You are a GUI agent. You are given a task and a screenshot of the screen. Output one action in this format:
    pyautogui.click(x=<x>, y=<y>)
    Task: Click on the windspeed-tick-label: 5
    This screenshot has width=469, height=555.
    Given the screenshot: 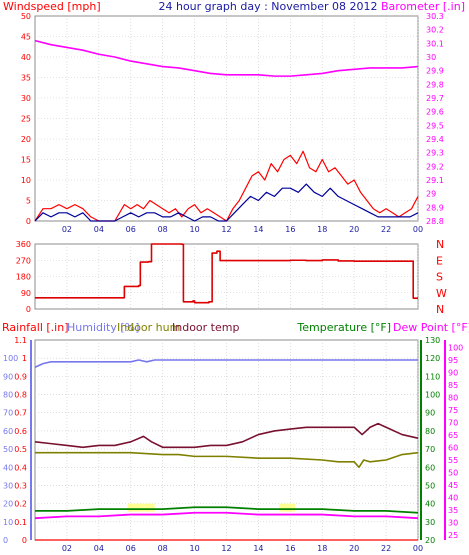 What is the action you would take?
    pyautogui.click(x=28, y=201)
    